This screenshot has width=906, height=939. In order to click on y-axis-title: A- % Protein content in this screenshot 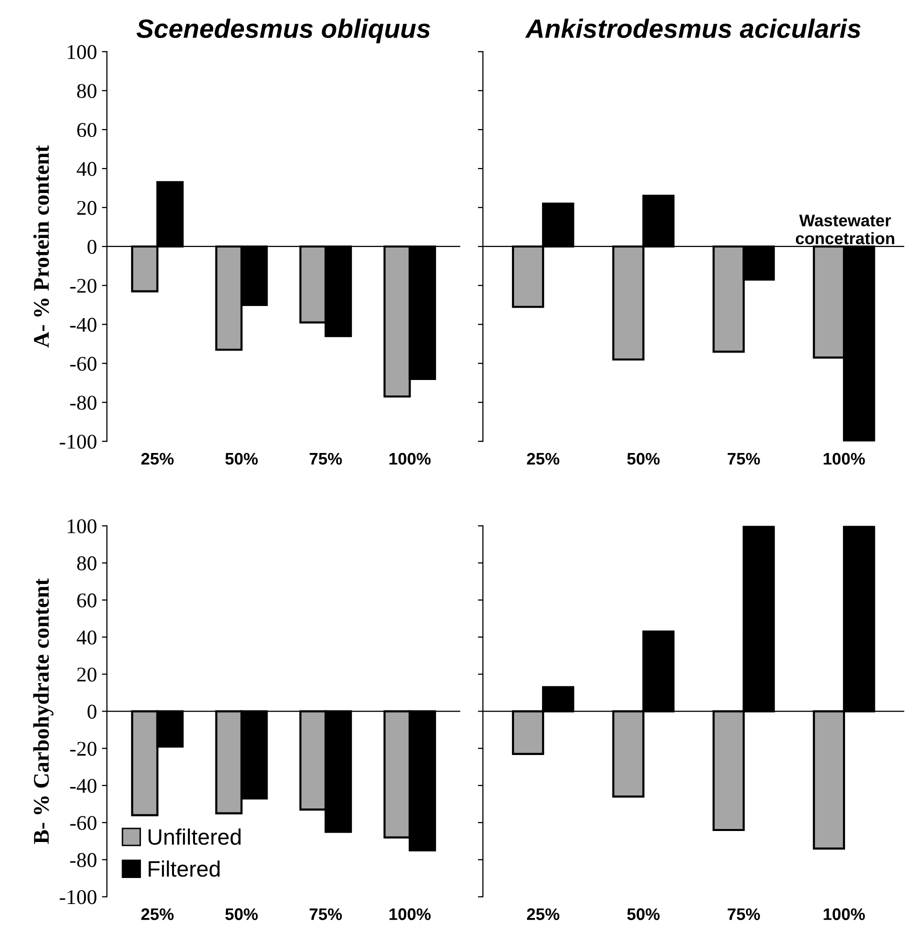, I will do `click(41, 246)`.